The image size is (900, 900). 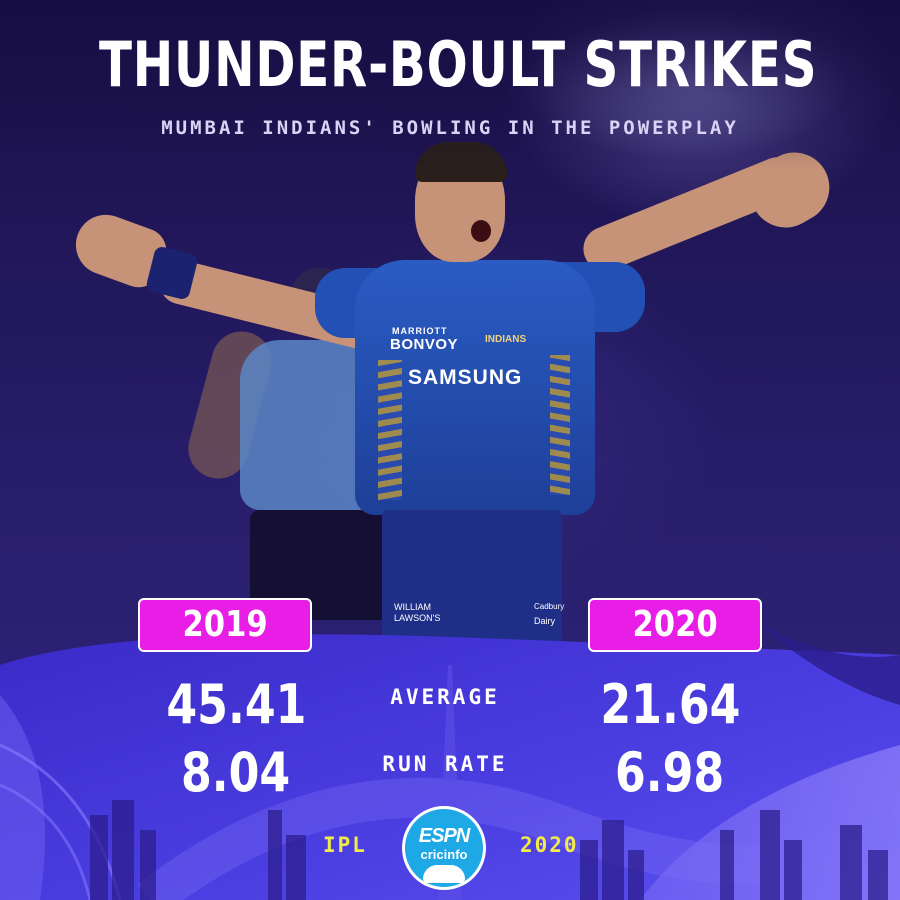 I want to click on sponsor-dairy: Dairy, so click(x=545, y=621).